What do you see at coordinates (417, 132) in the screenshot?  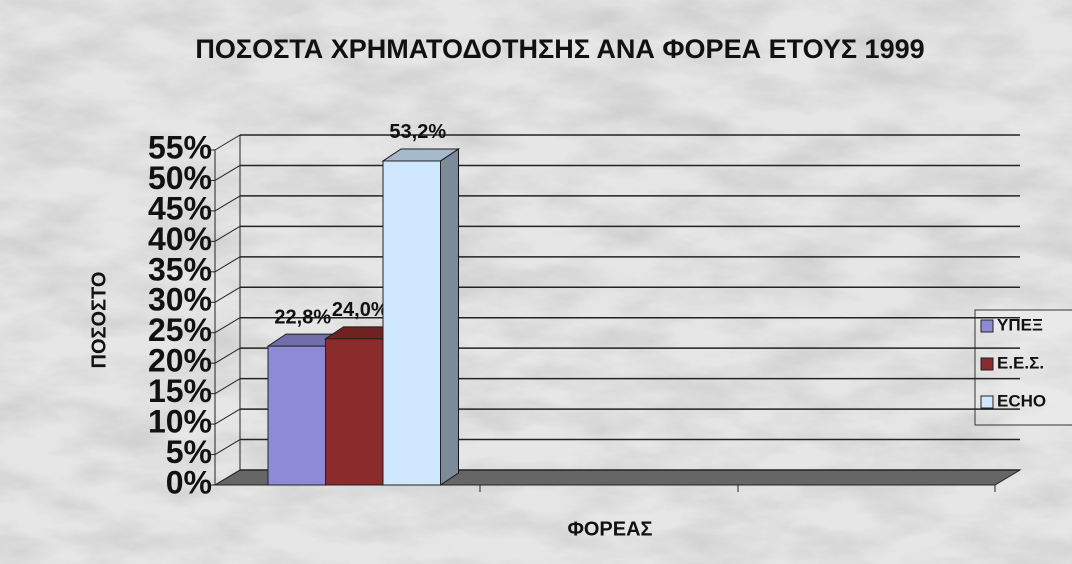 I see `data-label: 53,2%` at bounding box center [417, 132].